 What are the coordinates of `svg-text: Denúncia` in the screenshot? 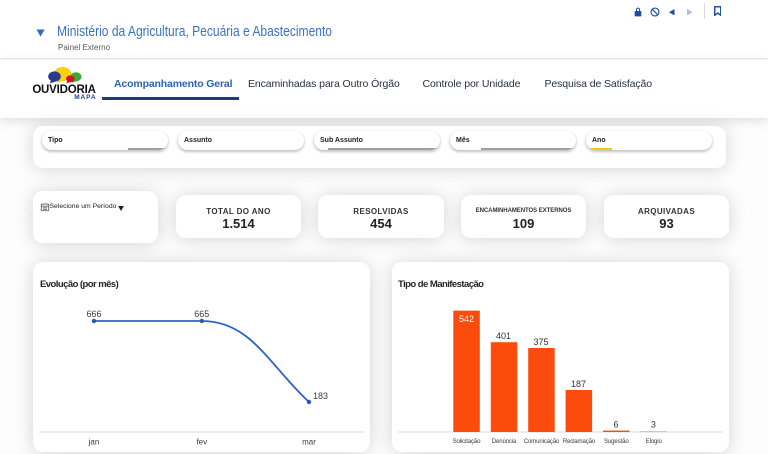 It's located at (504, 441).